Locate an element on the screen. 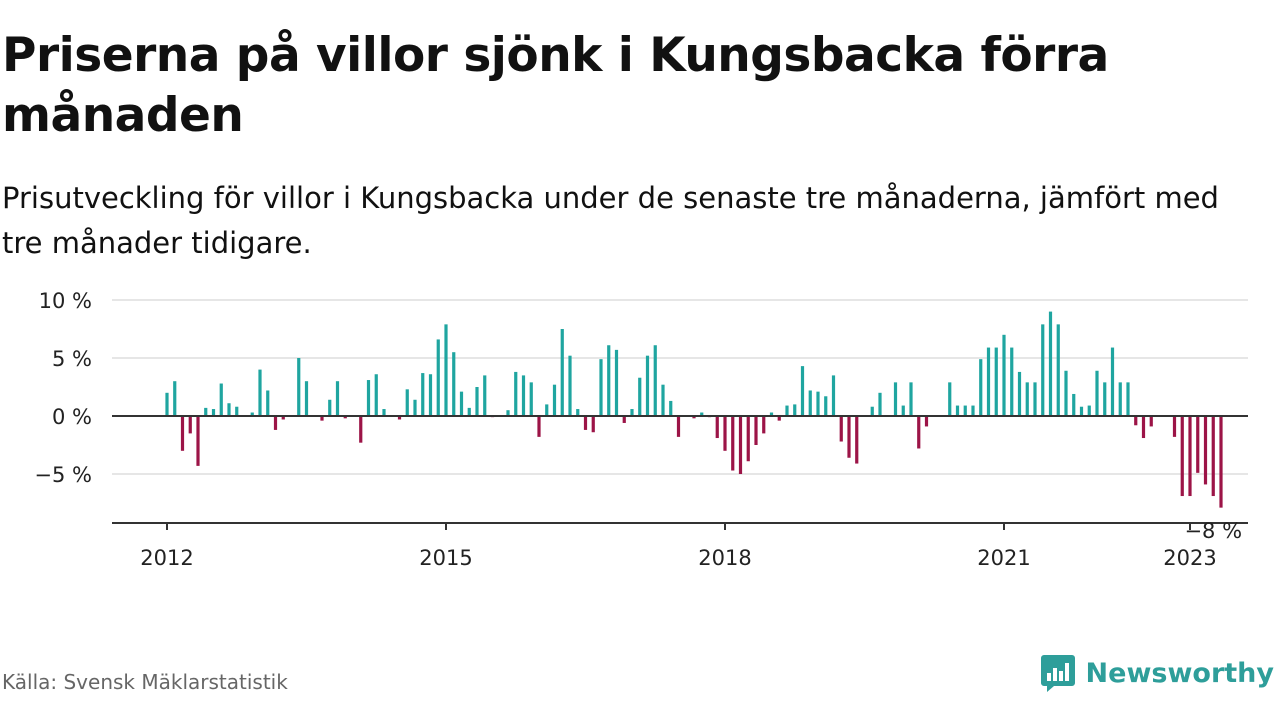  brand-name: Newsworthy is located at coordinates (1179, 673).